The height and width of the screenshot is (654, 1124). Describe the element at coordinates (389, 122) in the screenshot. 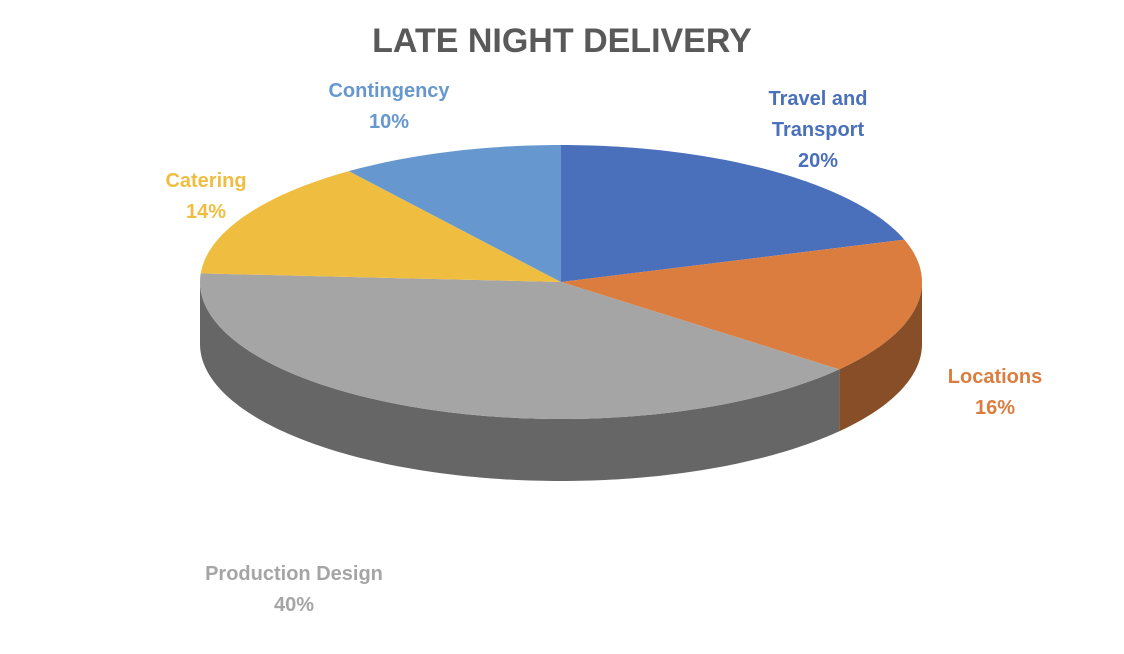

I see `value-label: 10%` at that location.